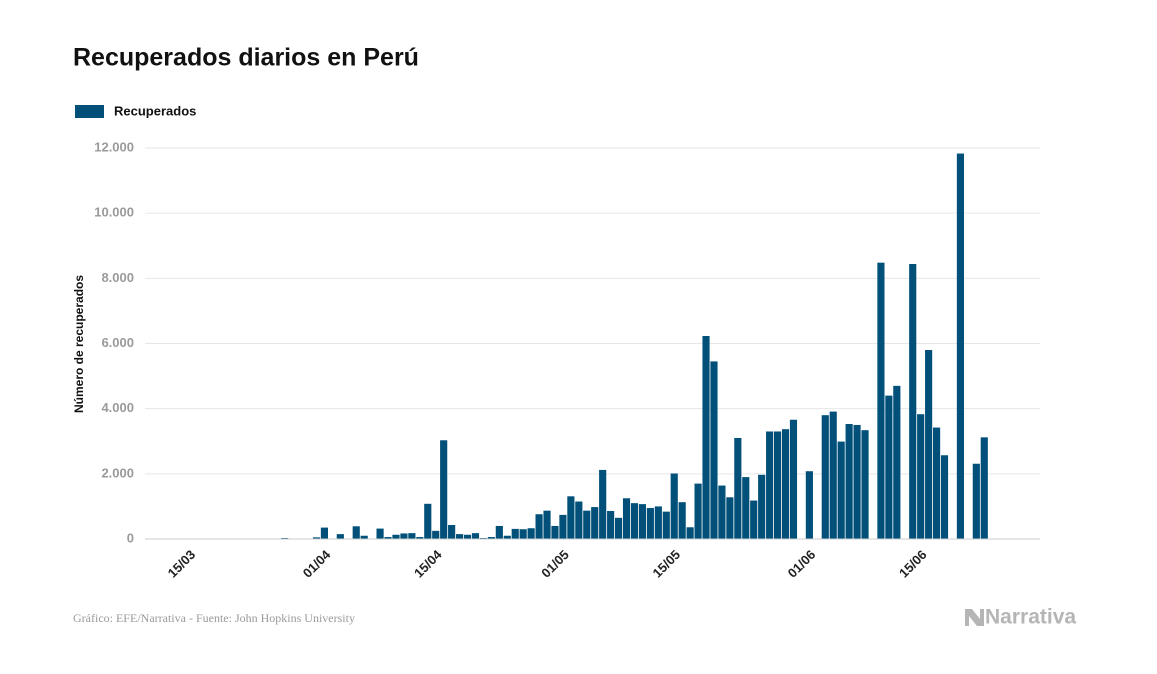 This screenshot has width=1157, height=674. Describe the element at coordinates (117, 277) in the screenshot. I see `y-tick-label: 8.000` at that location.